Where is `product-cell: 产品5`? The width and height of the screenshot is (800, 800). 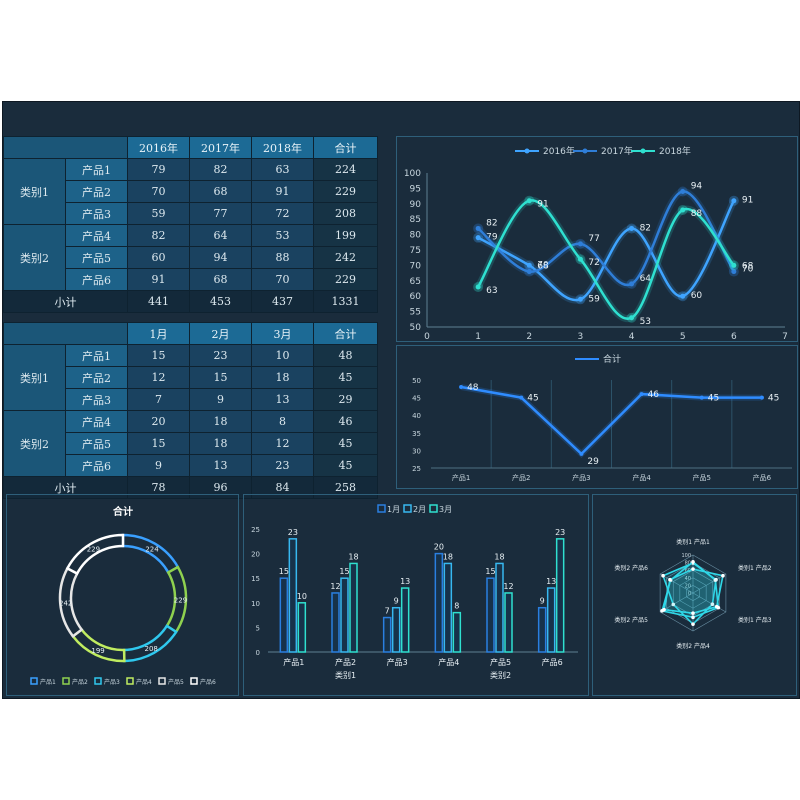 product-cell: 产品5 is located at coordinates (96, 257).